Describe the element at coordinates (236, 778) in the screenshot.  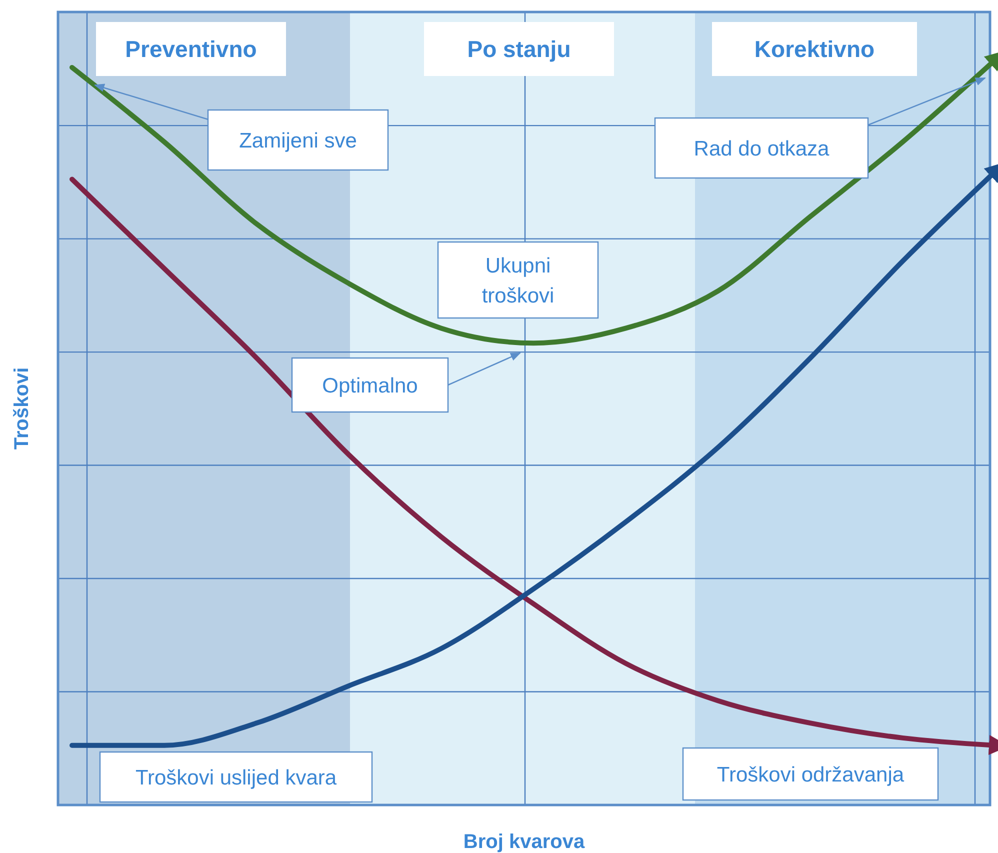
I see `series-label: Troškovi uslijed kvara` at that location.